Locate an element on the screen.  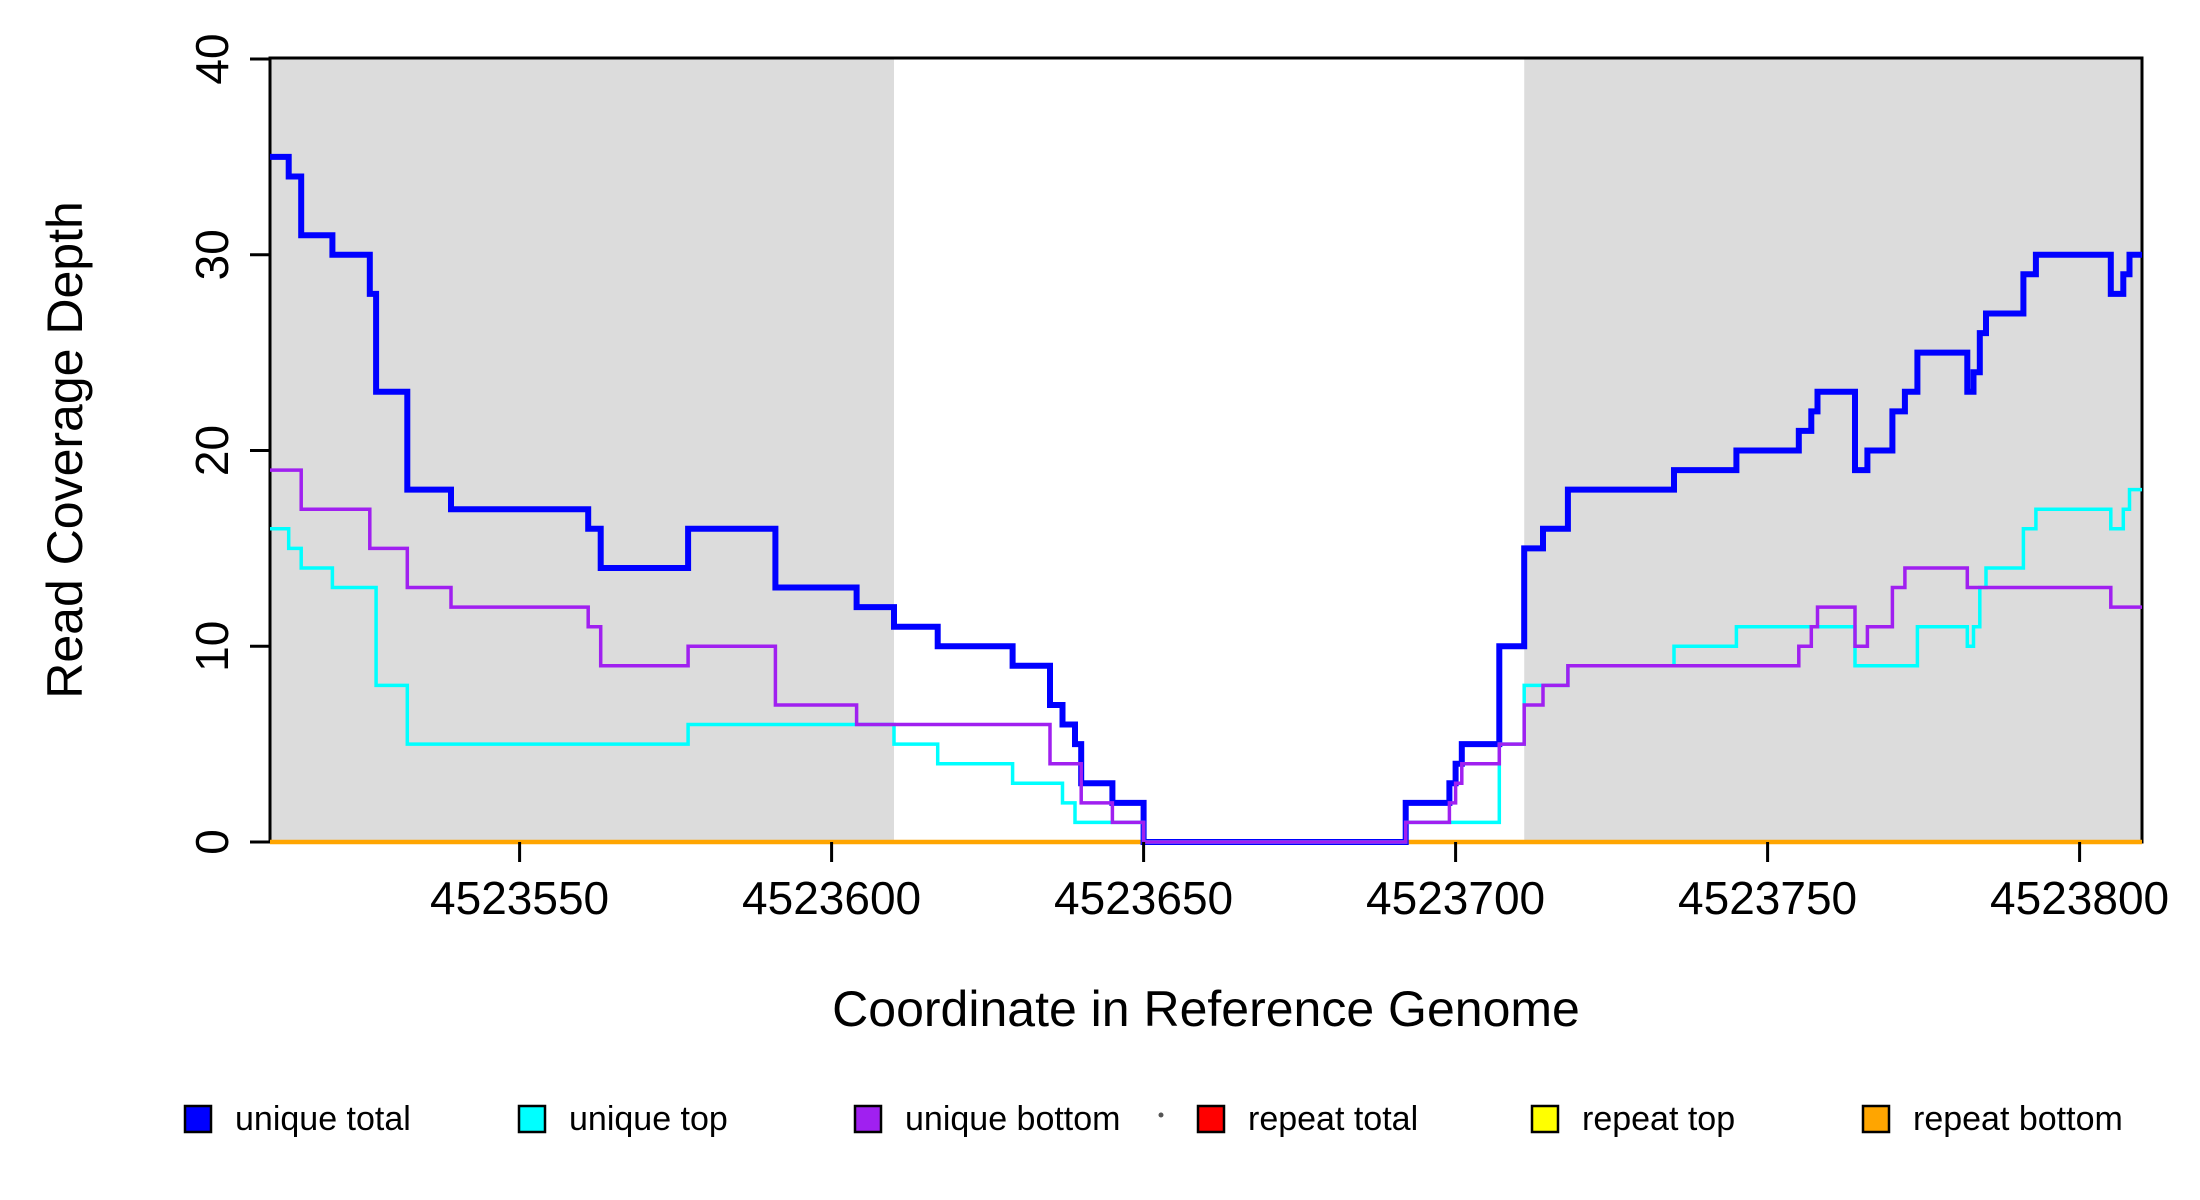
legend-swatch-repeat-total is located at coordinates (1211, 1119).